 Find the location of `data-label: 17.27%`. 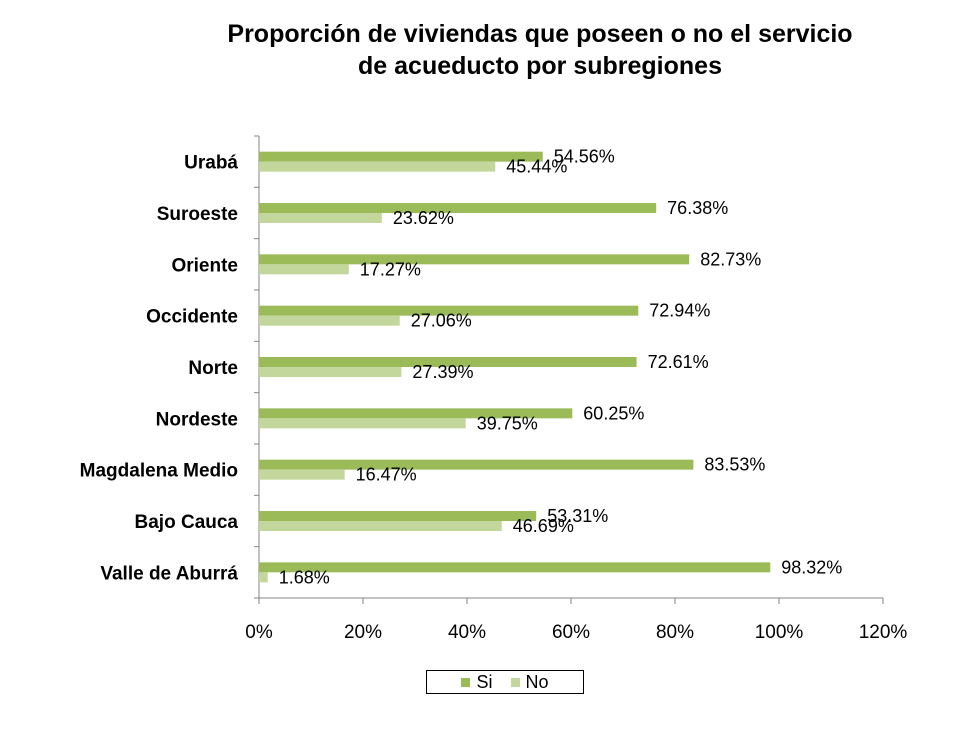

data-label: 17.27% is located at coordinates (390, 269).